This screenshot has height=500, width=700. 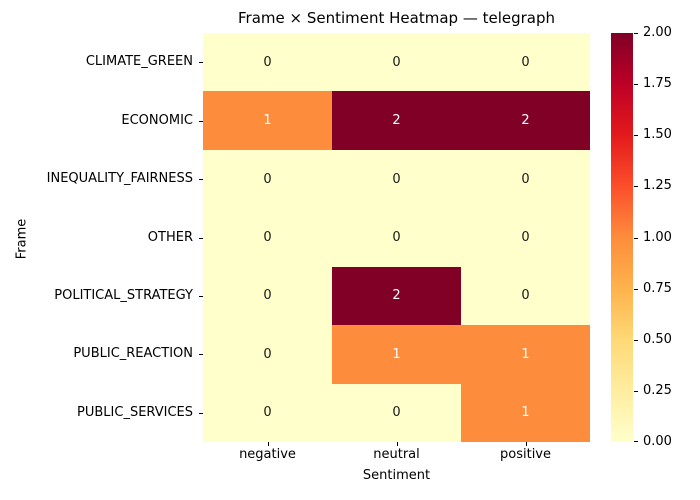 I want to click on x-tick-label: negative, so click(x=267, y=454).